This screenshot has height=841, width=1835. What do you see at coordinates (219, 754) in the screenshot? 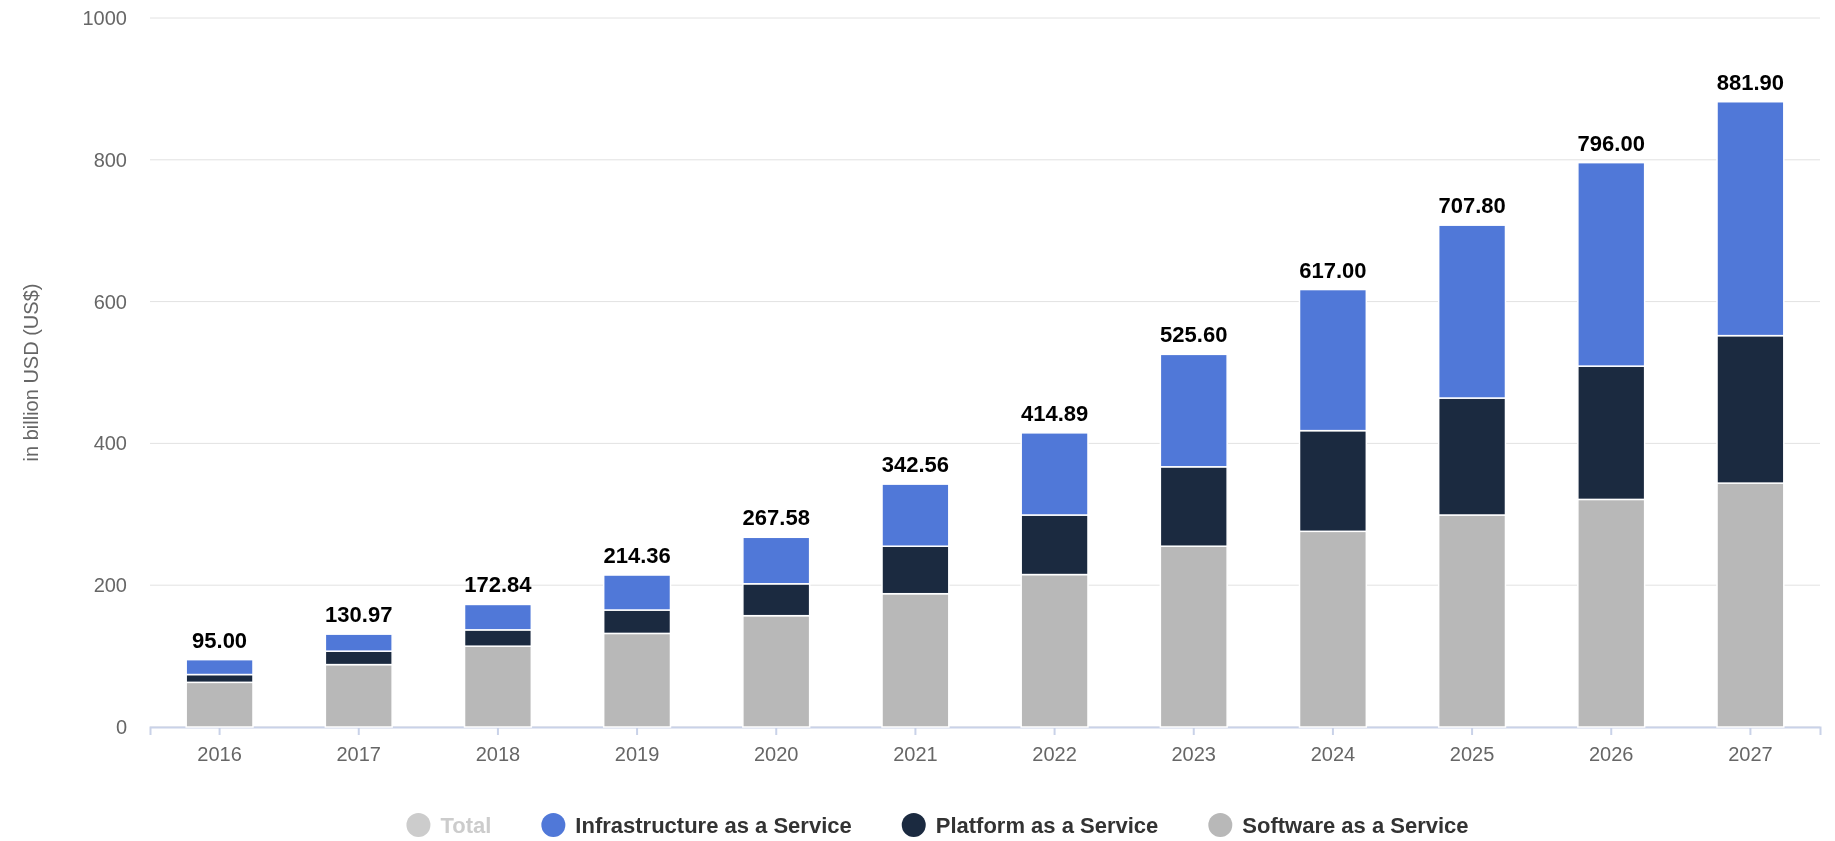
I see `x-tick-label: 2016` at bounding box center [219, 754].